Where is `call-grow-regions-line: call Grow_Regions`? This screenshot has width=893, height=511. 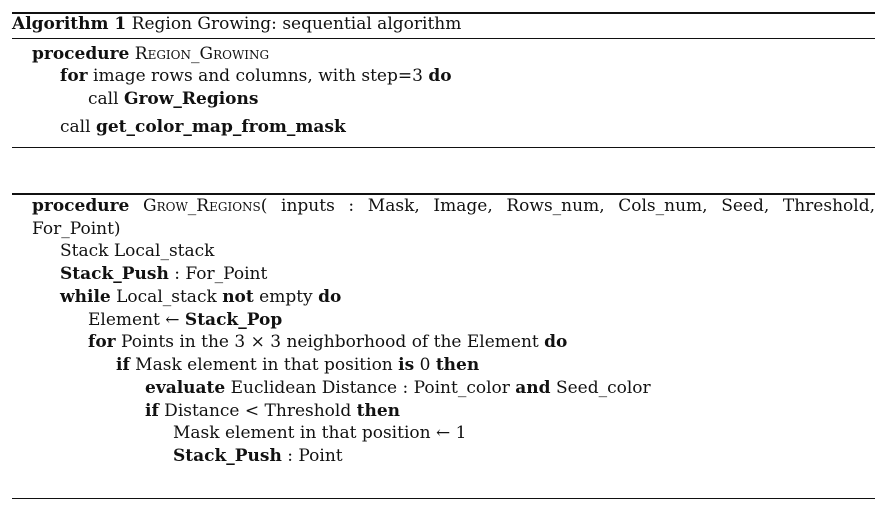 call-grow-regions-line: call Grow_Regions is located at coordinates (173, 99).